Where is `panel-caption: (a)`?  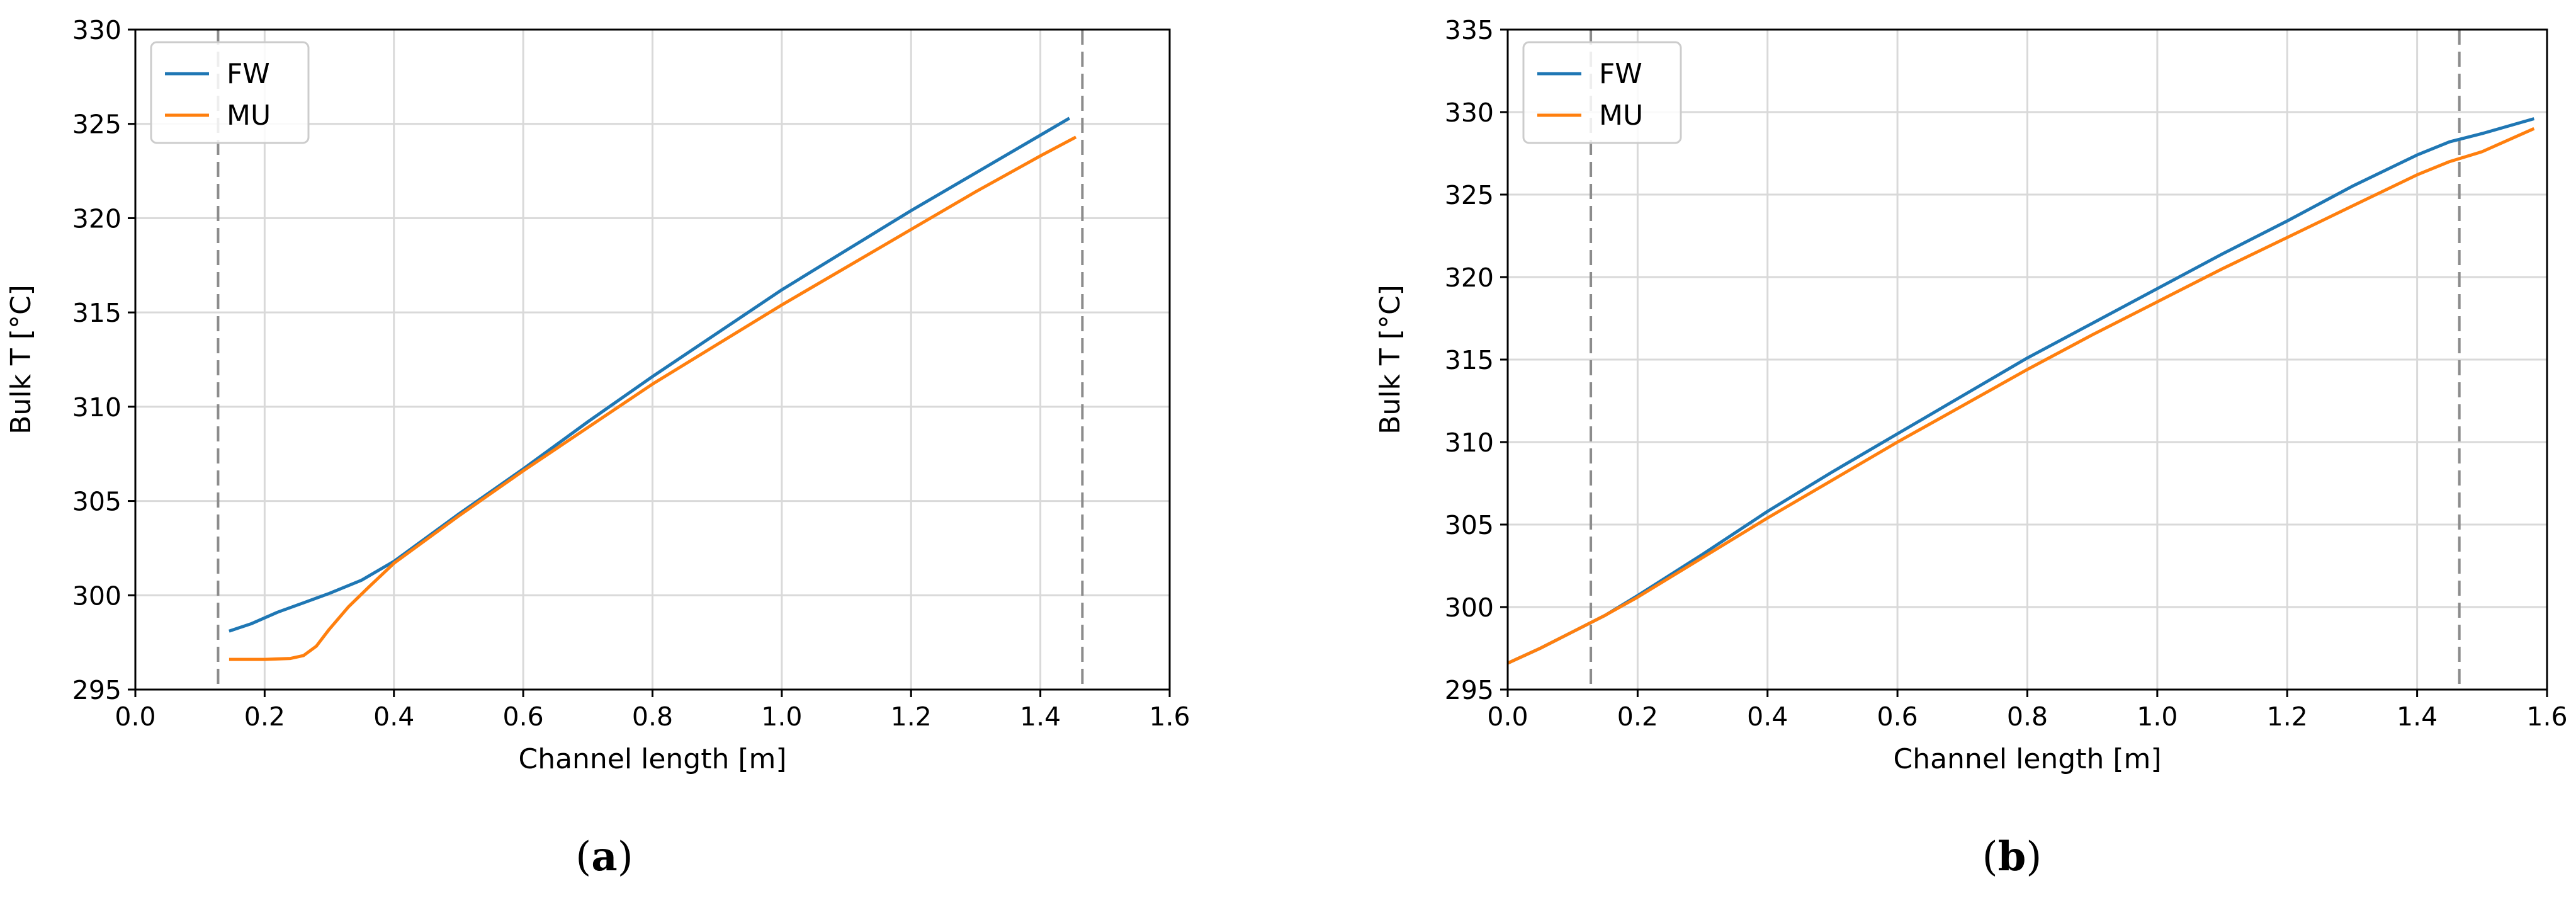
panel-caption: (a) is located at coordinates (604, 856).